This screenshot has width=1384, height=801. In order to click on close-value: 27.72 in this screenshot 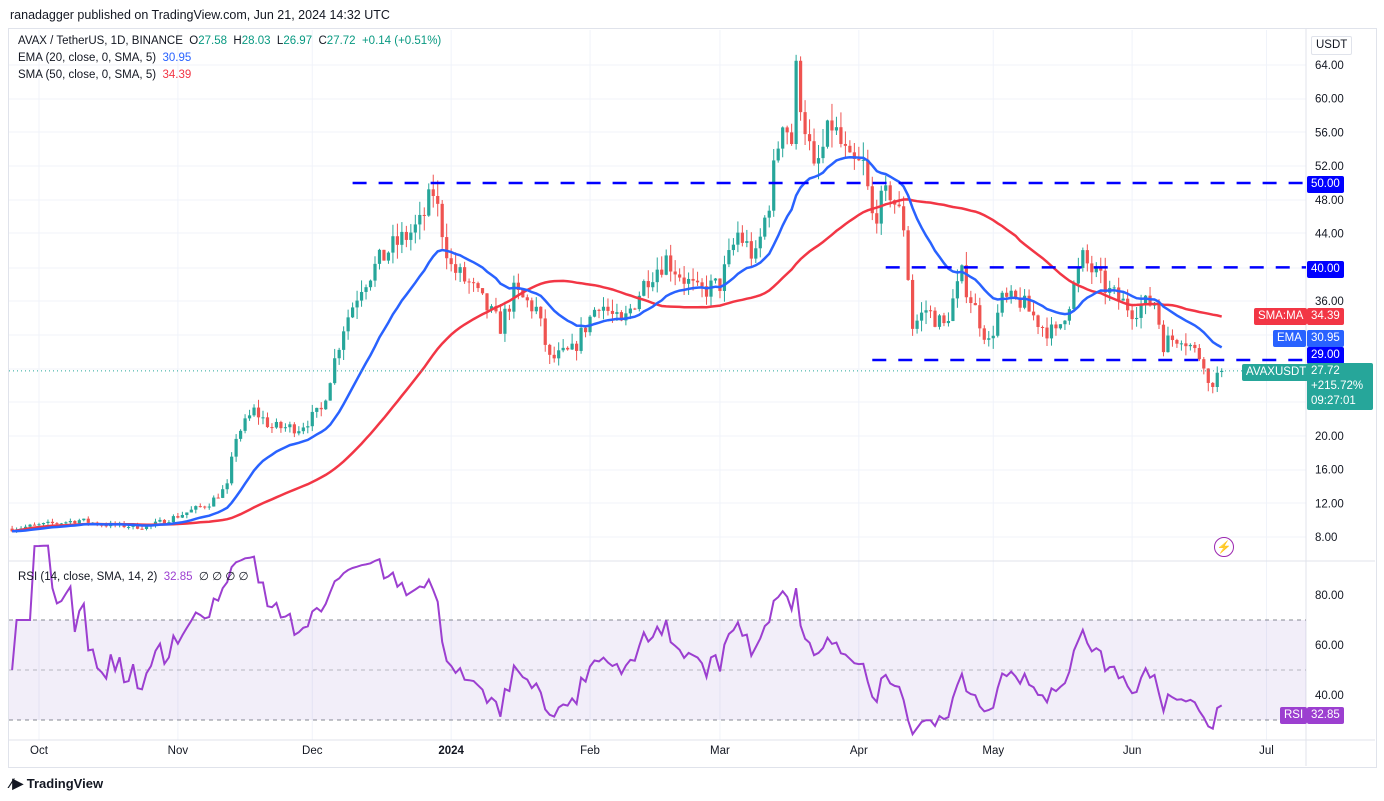, I will do `click(341, 41)`.